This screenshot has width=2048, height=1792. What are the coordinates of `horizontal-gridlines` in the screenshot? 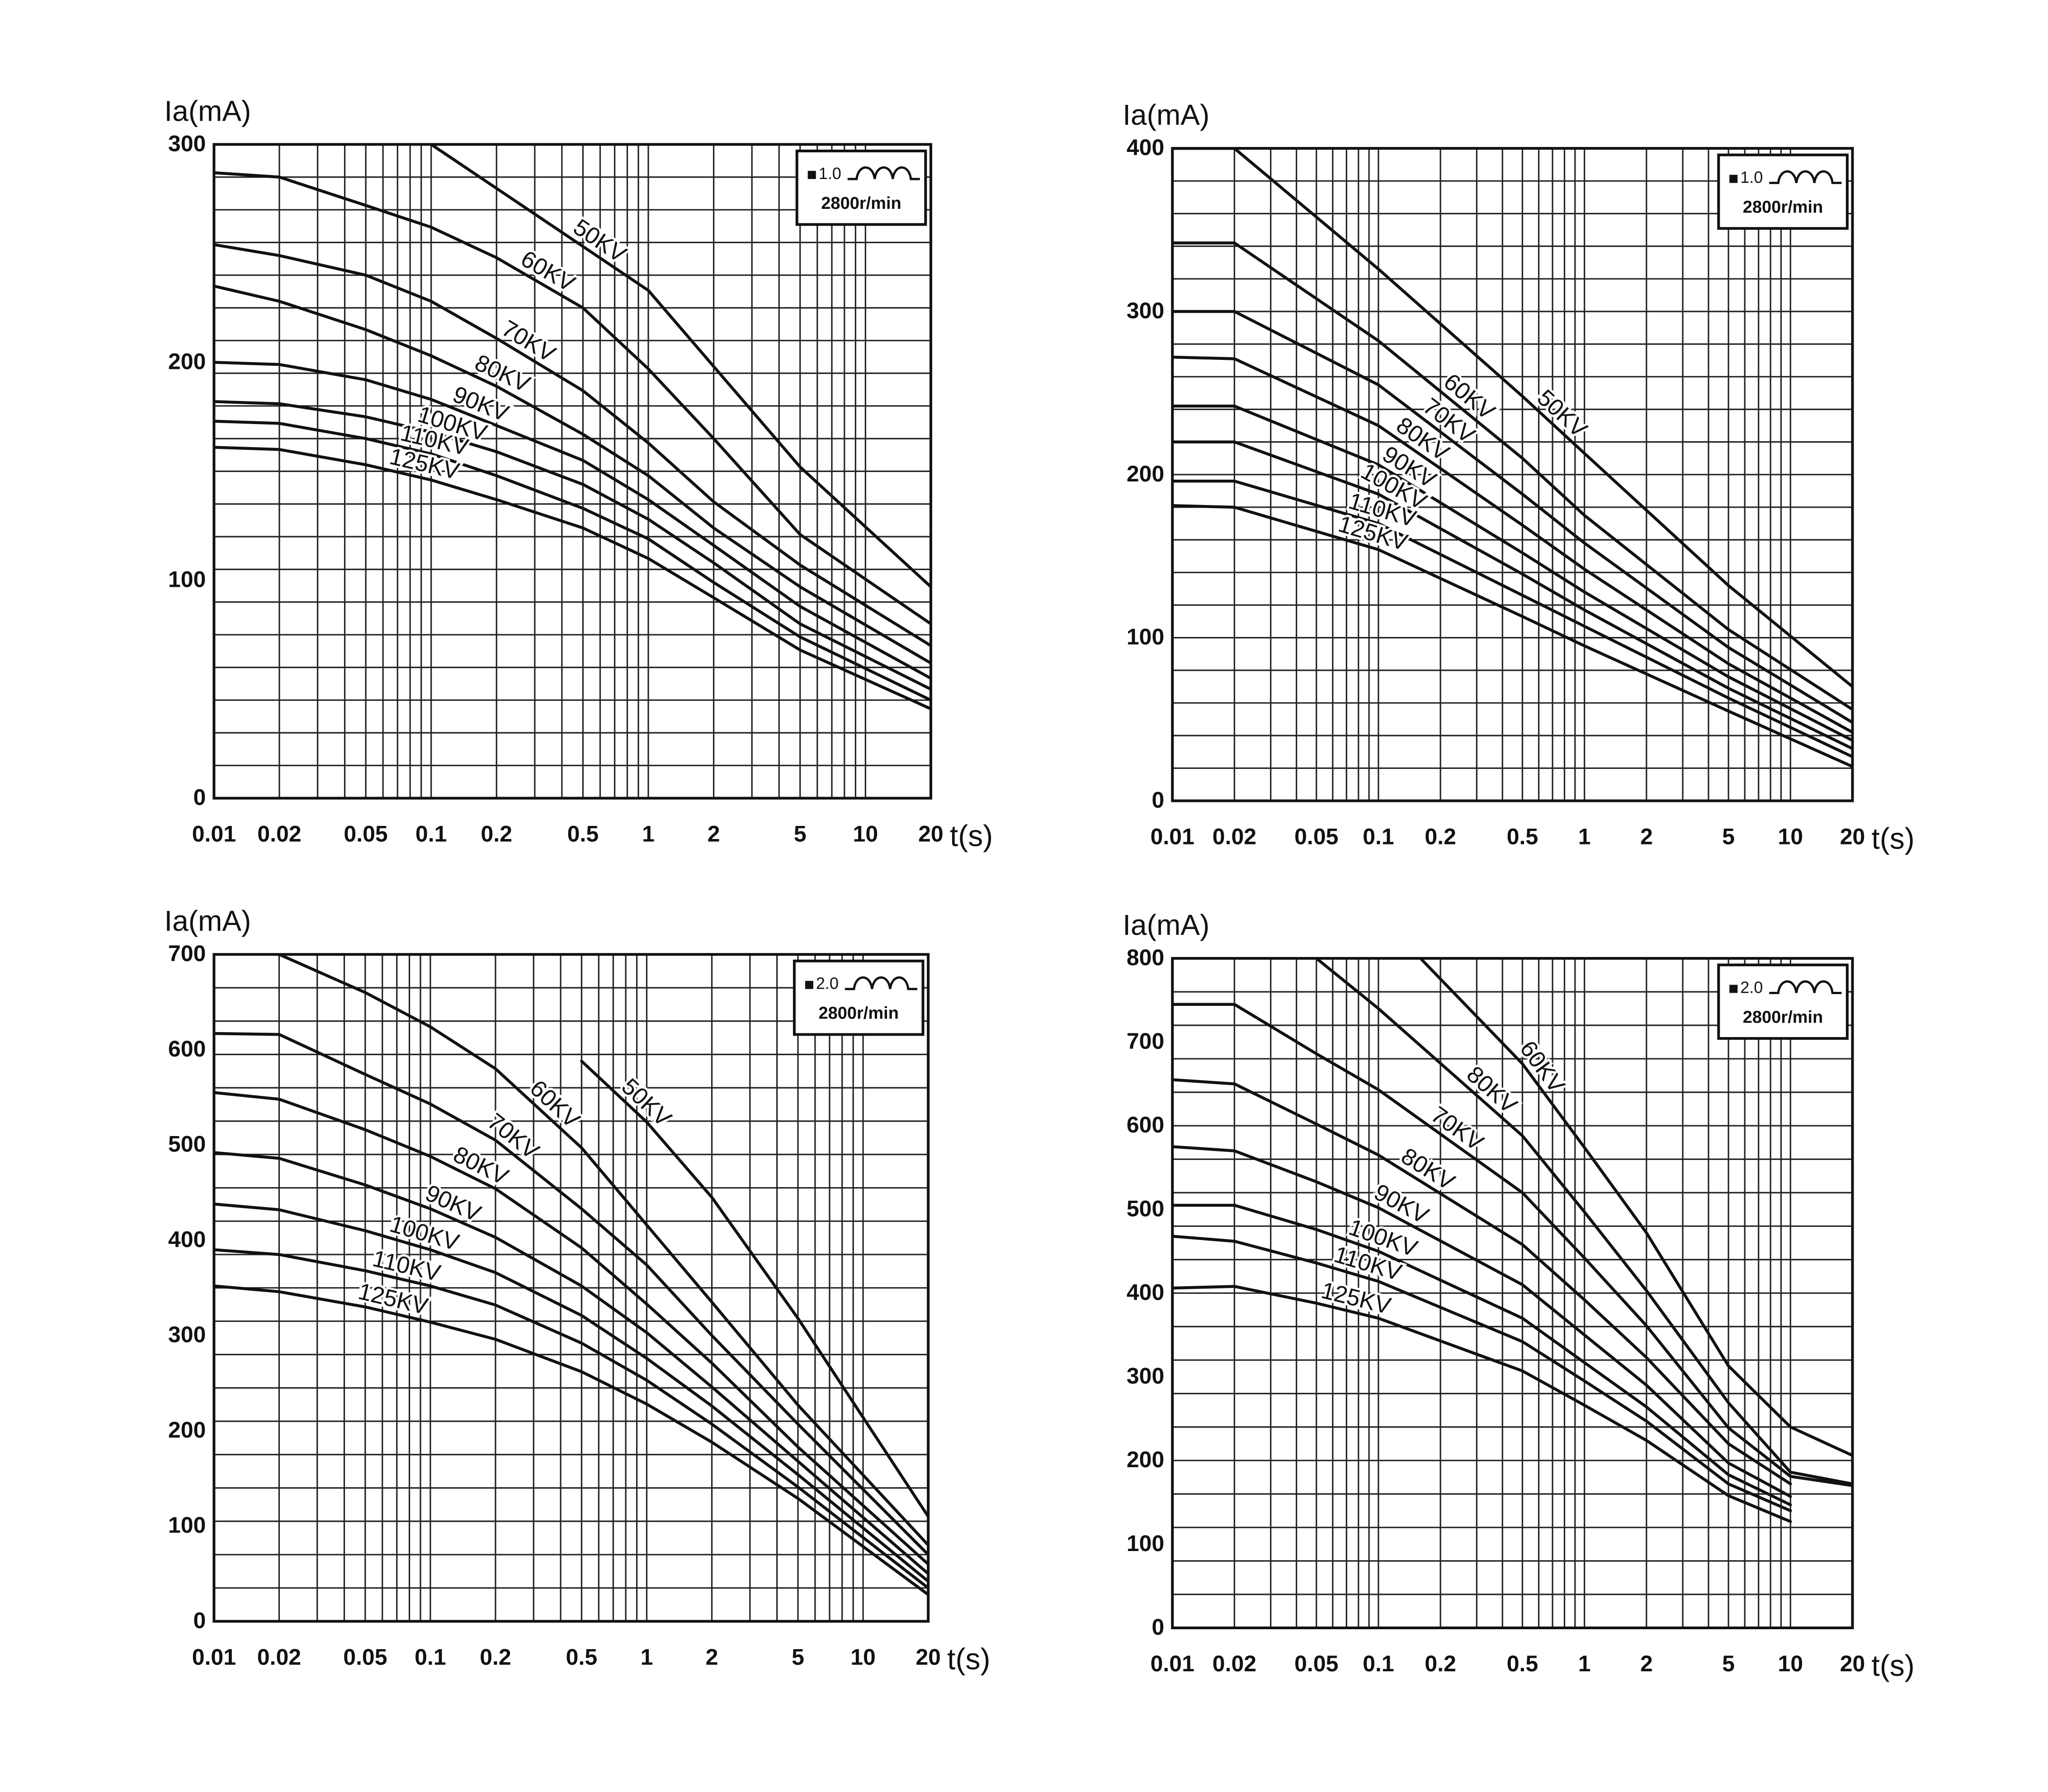 It's located at (571, 1288).